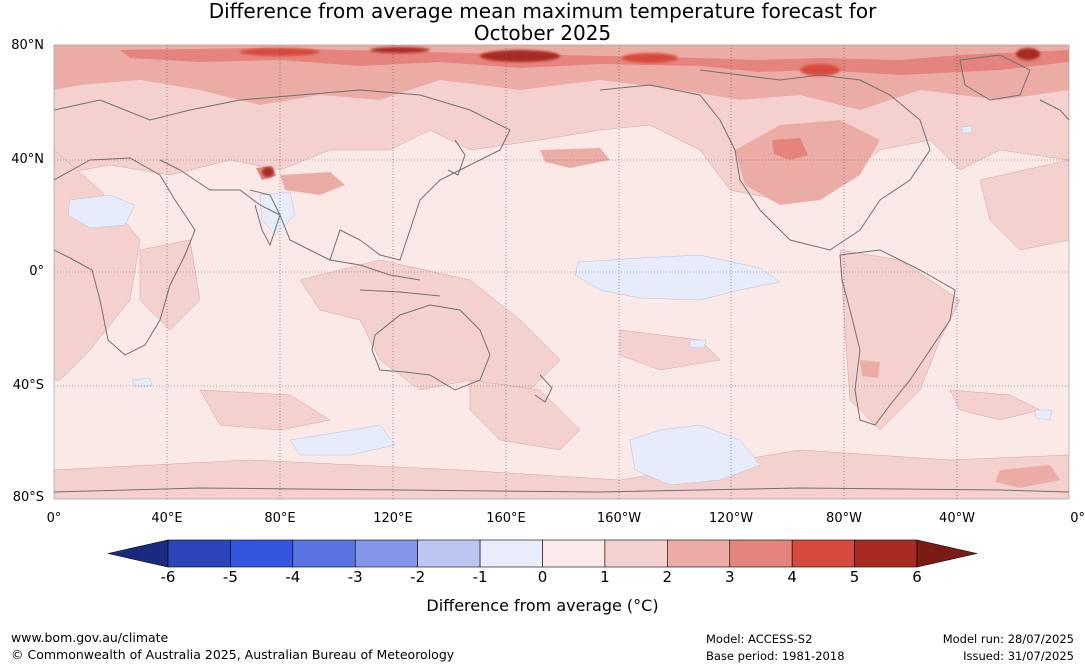  Describe the element at coordinates (775, 656) in the screenshot. I see `footer-base-period: Base period: 1981-2018` at that location.